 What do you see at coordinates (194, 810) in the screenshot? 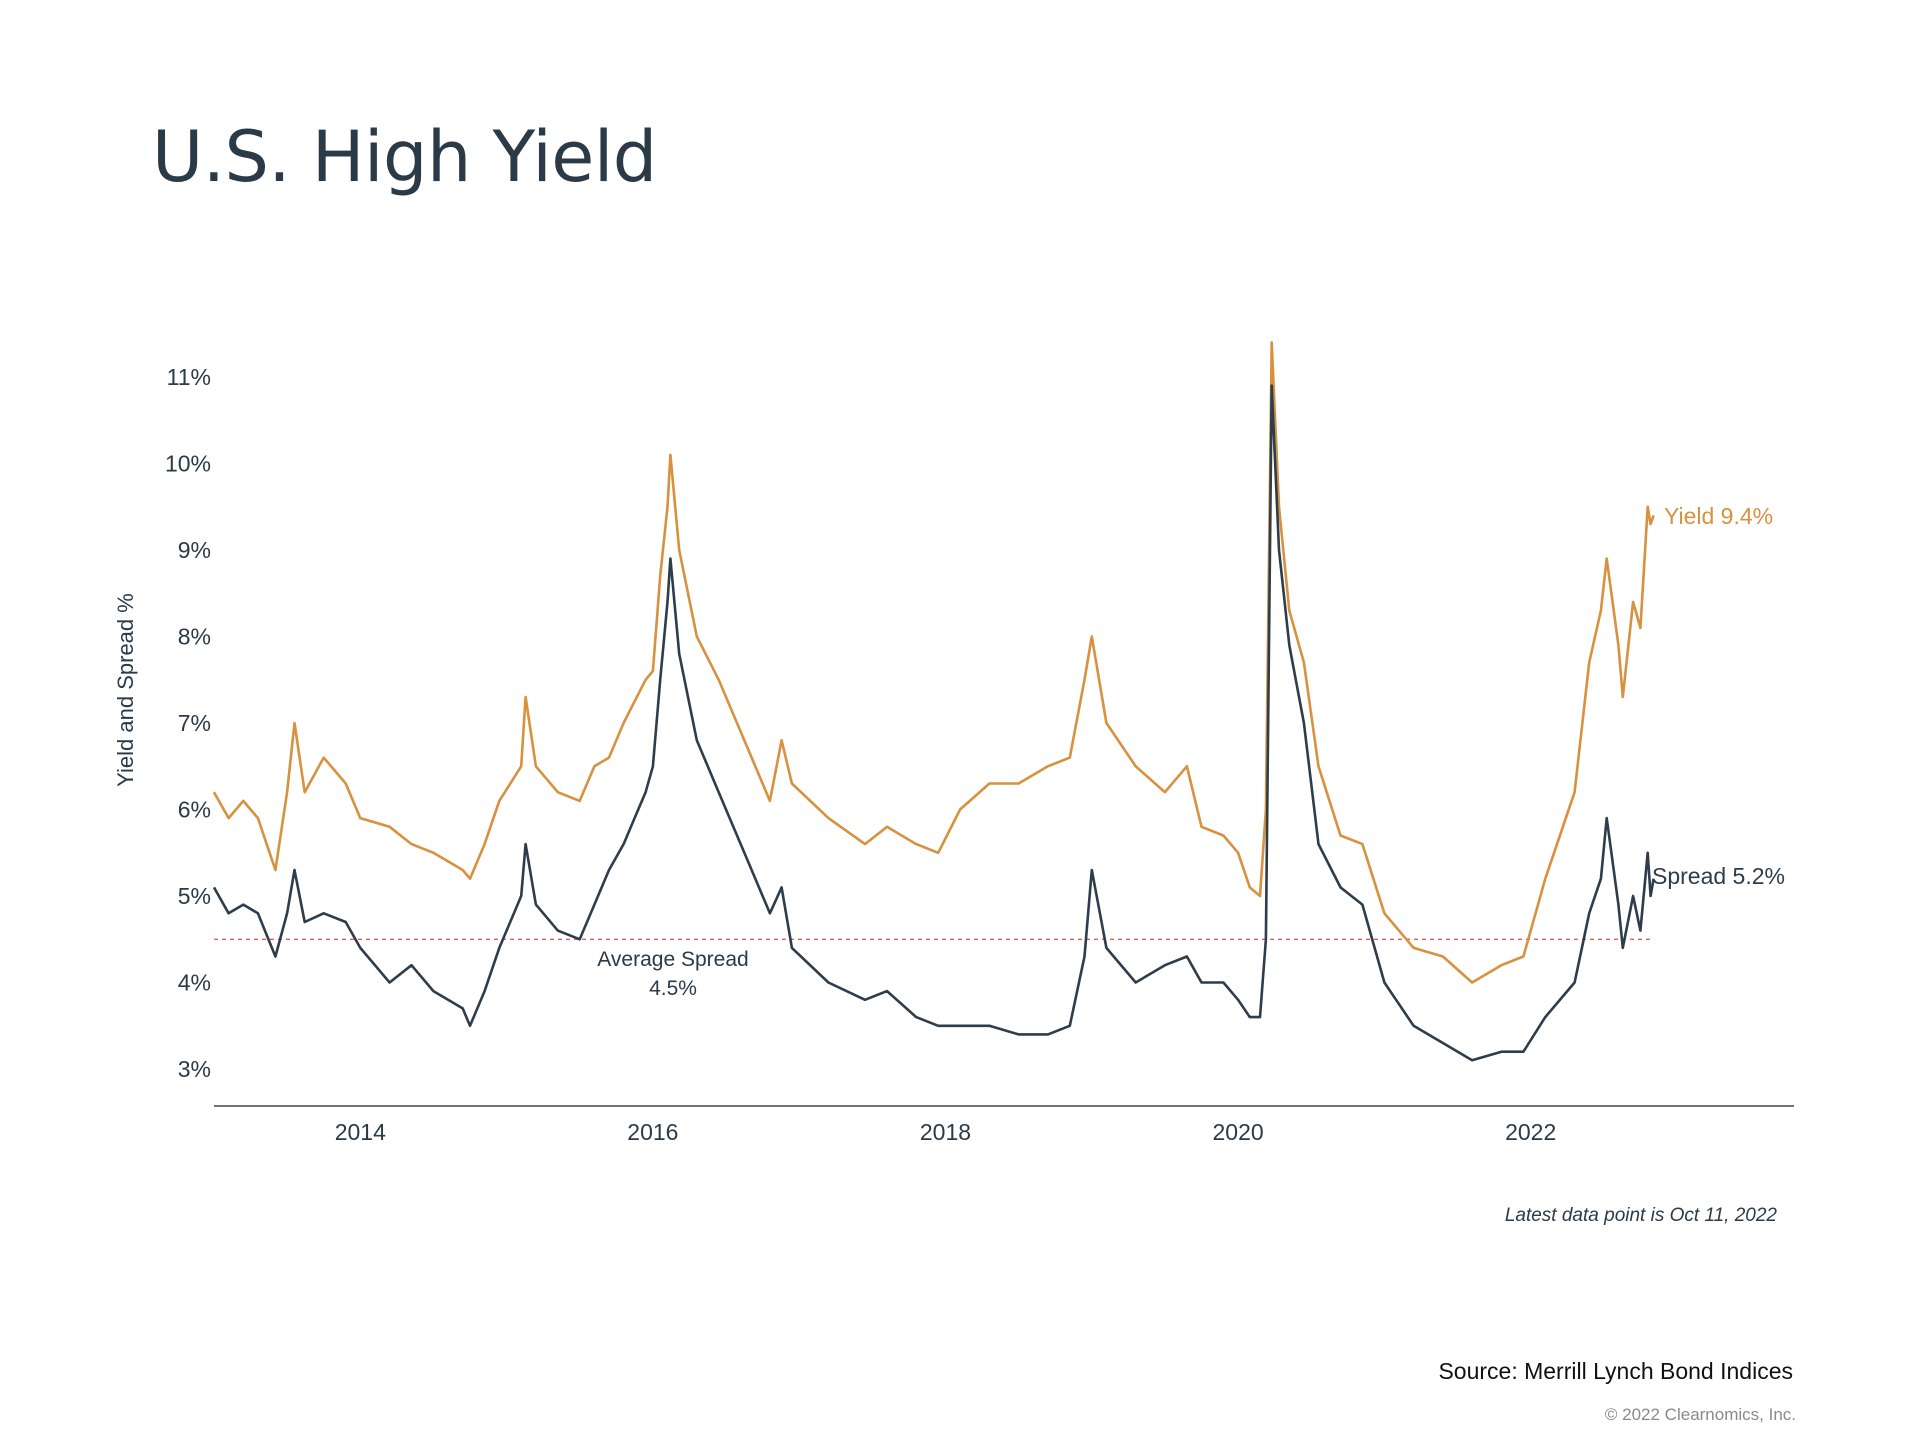
I see `y-tick-label: 6%` at bounding box center [194, 810].